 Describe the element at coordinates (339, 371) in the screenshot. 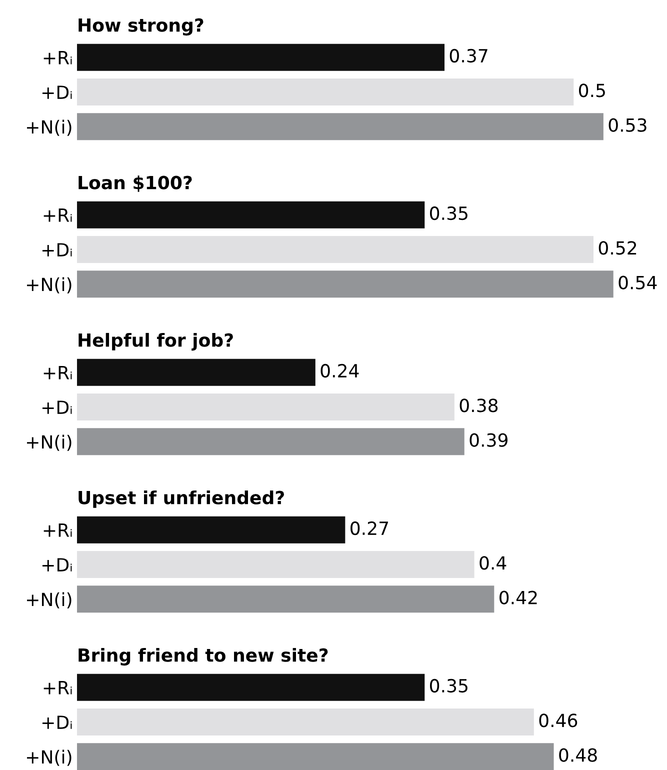

I see `data-label: 0.24` at that location.